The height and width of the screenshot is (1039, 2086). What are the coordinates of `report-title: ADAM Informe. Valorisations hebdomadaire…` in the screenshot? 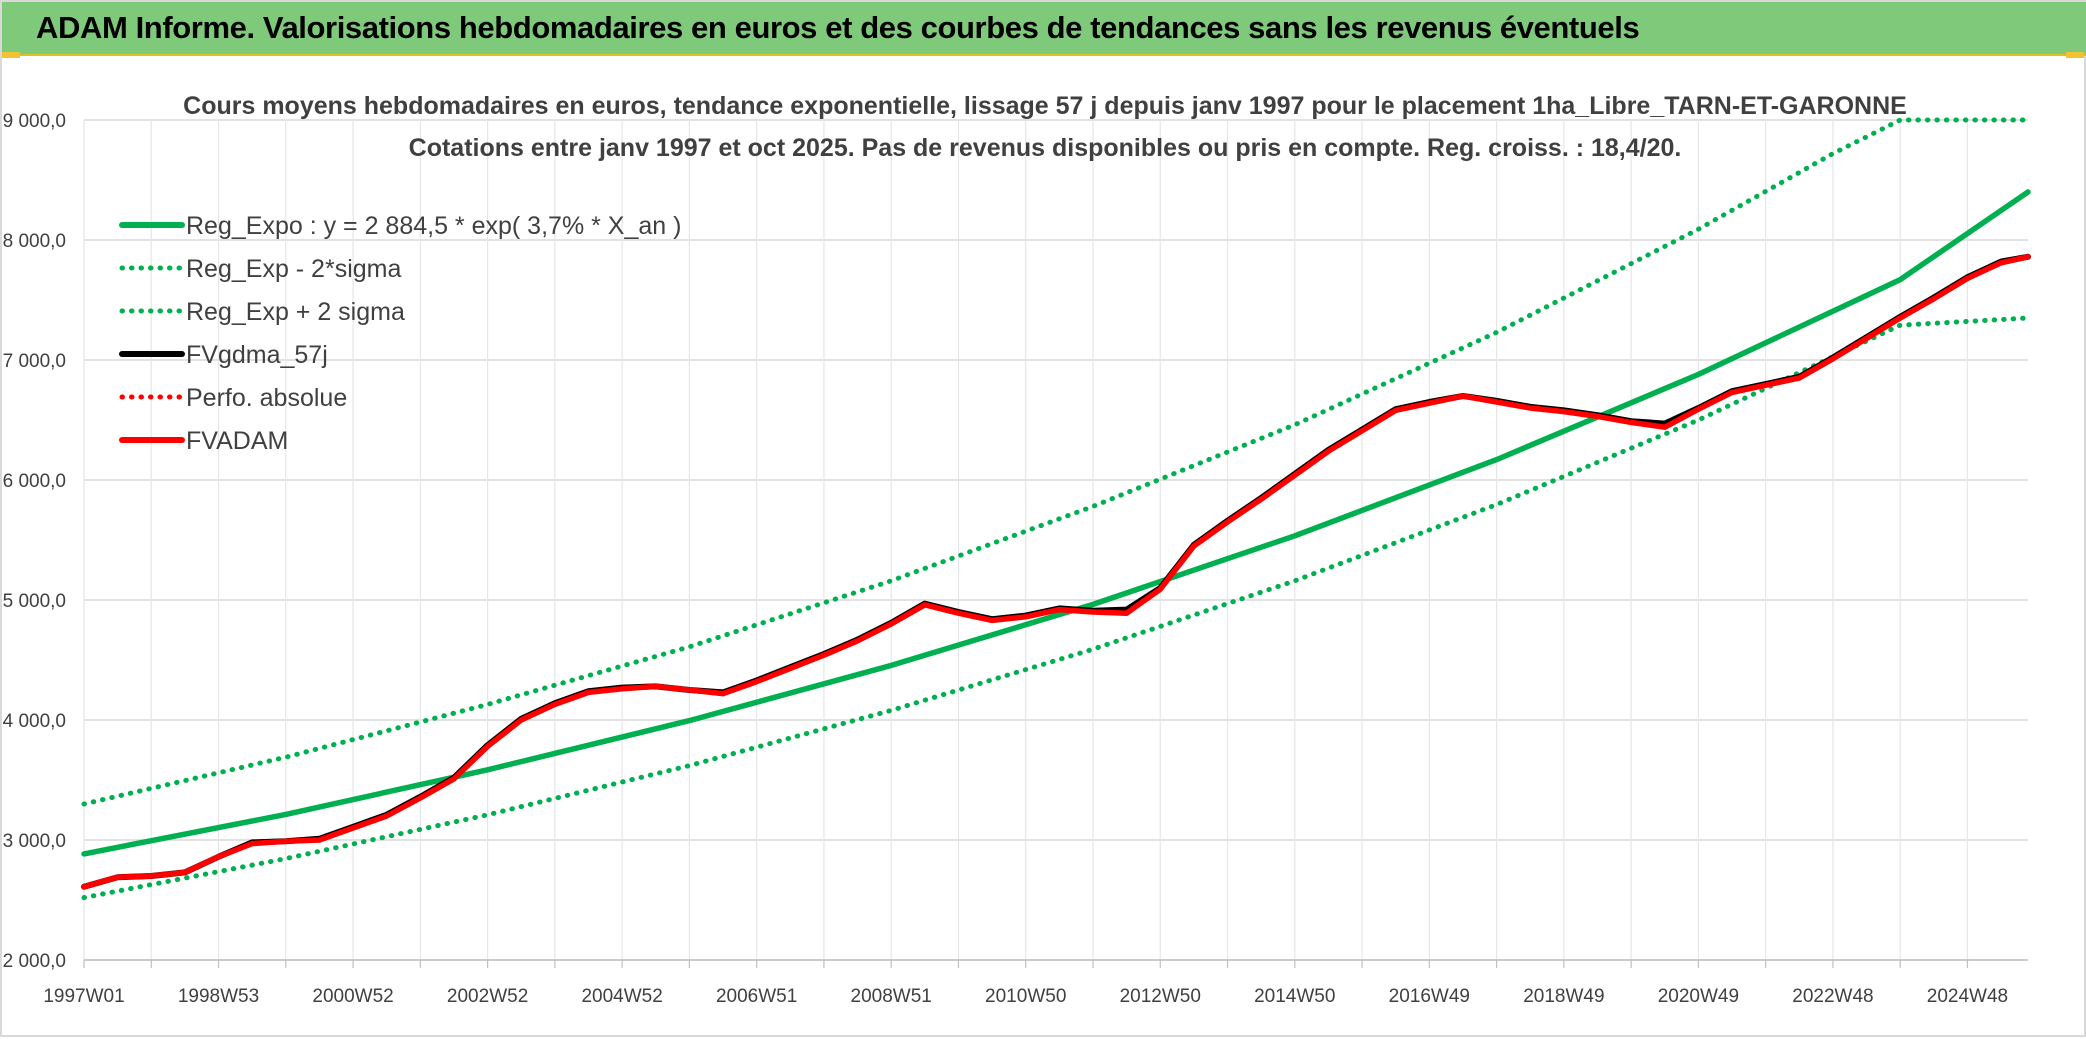 It's located at (838, 27).